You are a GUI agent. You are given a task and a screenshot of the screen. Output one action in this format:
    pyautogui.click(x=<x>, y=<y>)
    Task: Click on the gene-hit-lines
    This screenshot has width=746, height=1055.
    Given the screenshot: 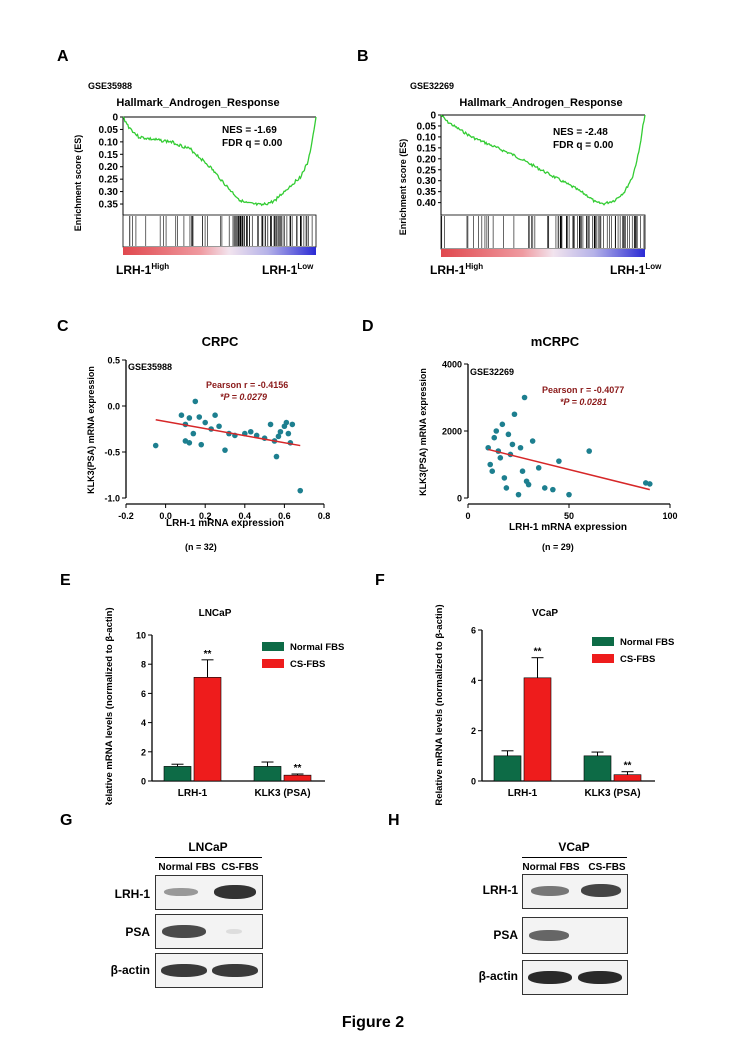 What is the action you would take?
    pyautogui.click(x=543, y=232)
    